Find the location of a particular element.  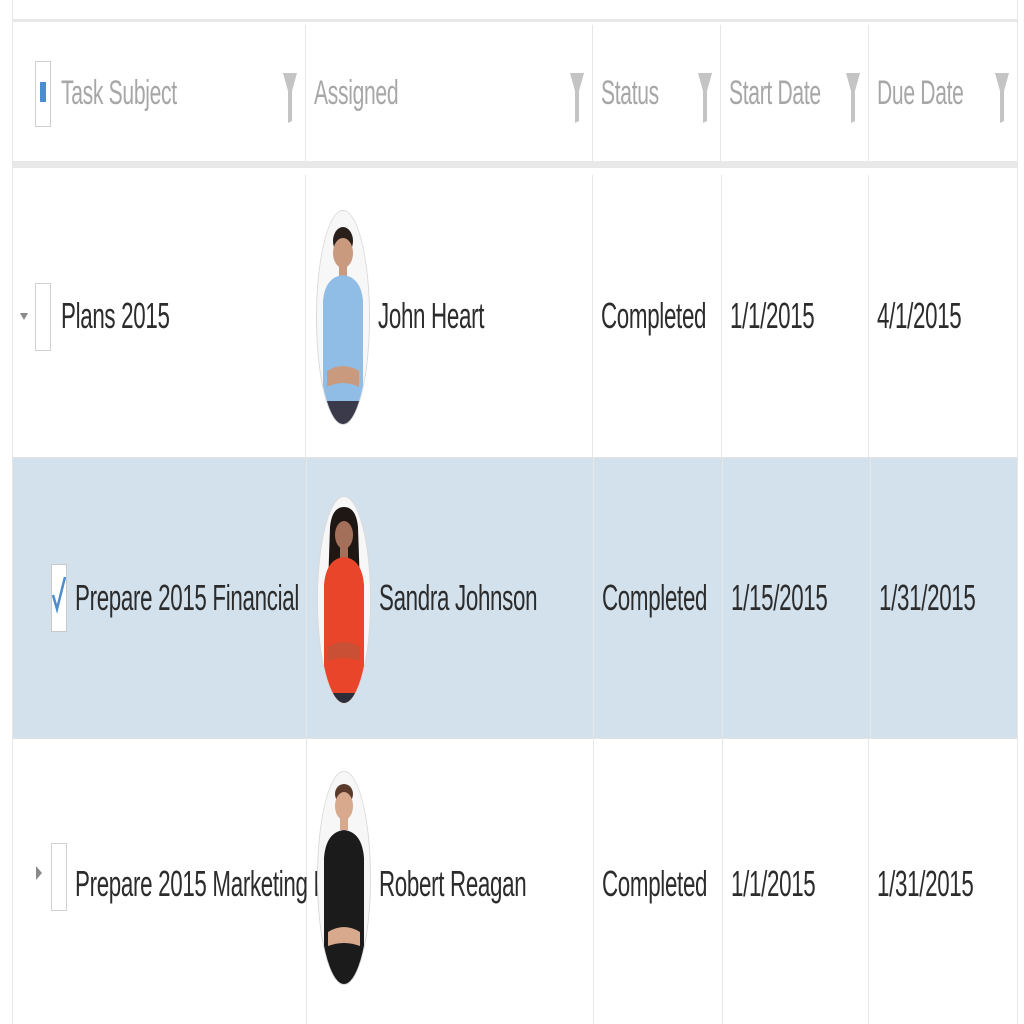

column-header-task-subject: Task Subject is located at coordinates (160, 93).